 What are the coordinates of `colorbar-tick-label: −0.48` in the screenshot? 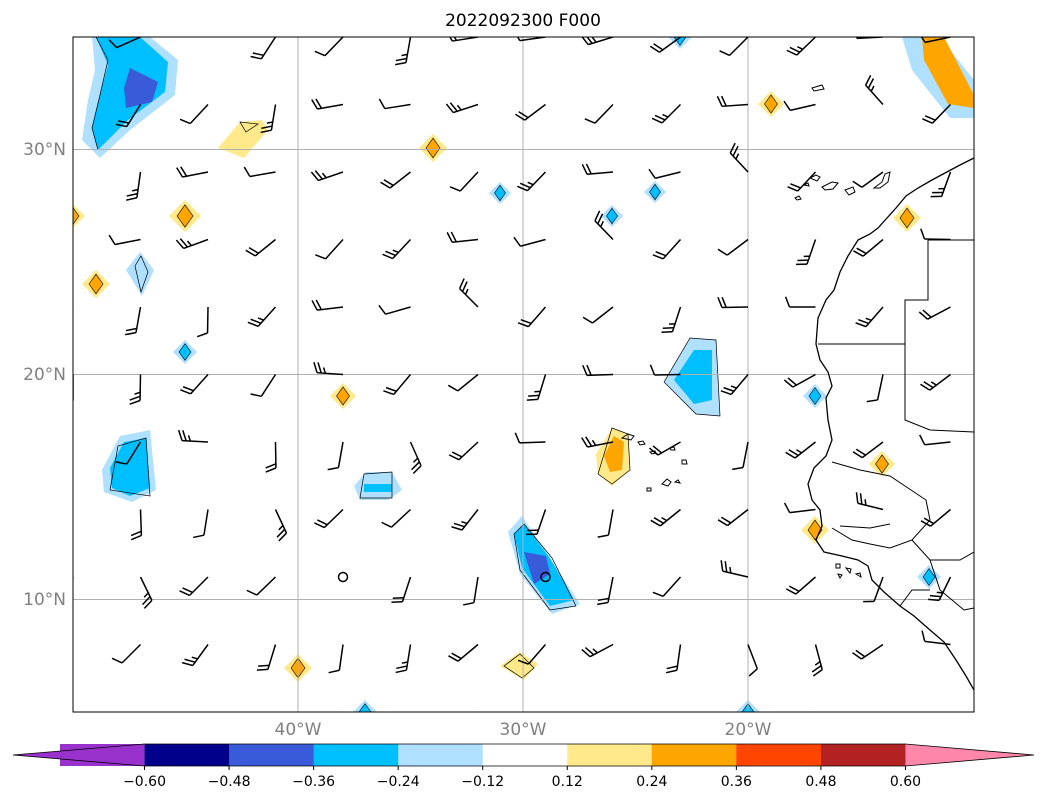 It's located at (229, 782).